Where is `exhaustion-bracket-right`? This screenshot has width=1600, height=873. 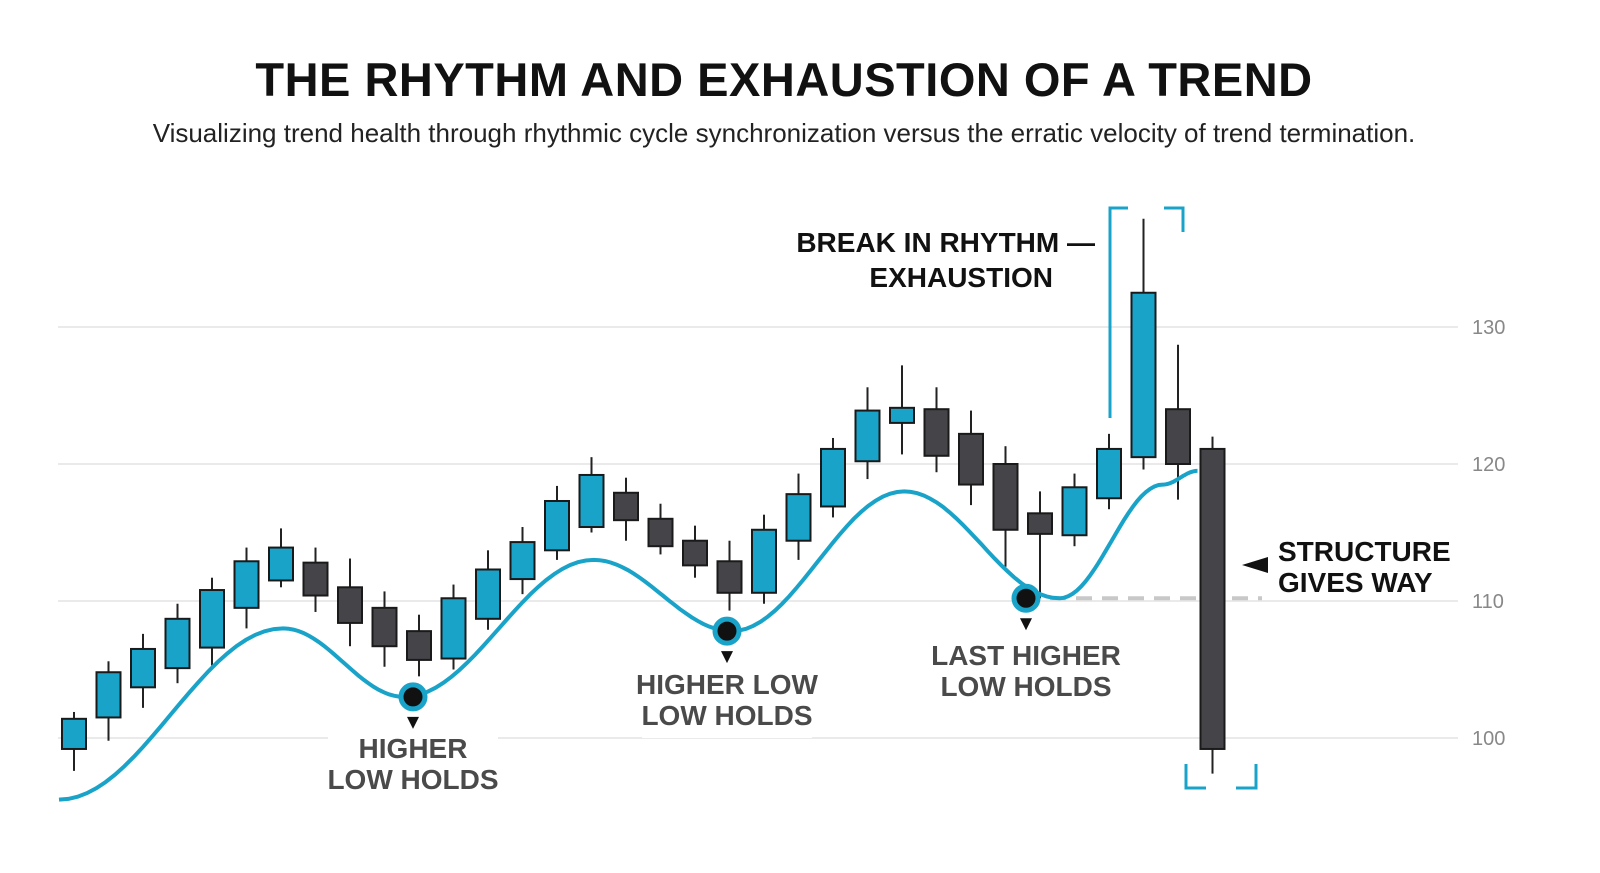
exhaustion-bracket-right is located at coordinates (1174, 219).